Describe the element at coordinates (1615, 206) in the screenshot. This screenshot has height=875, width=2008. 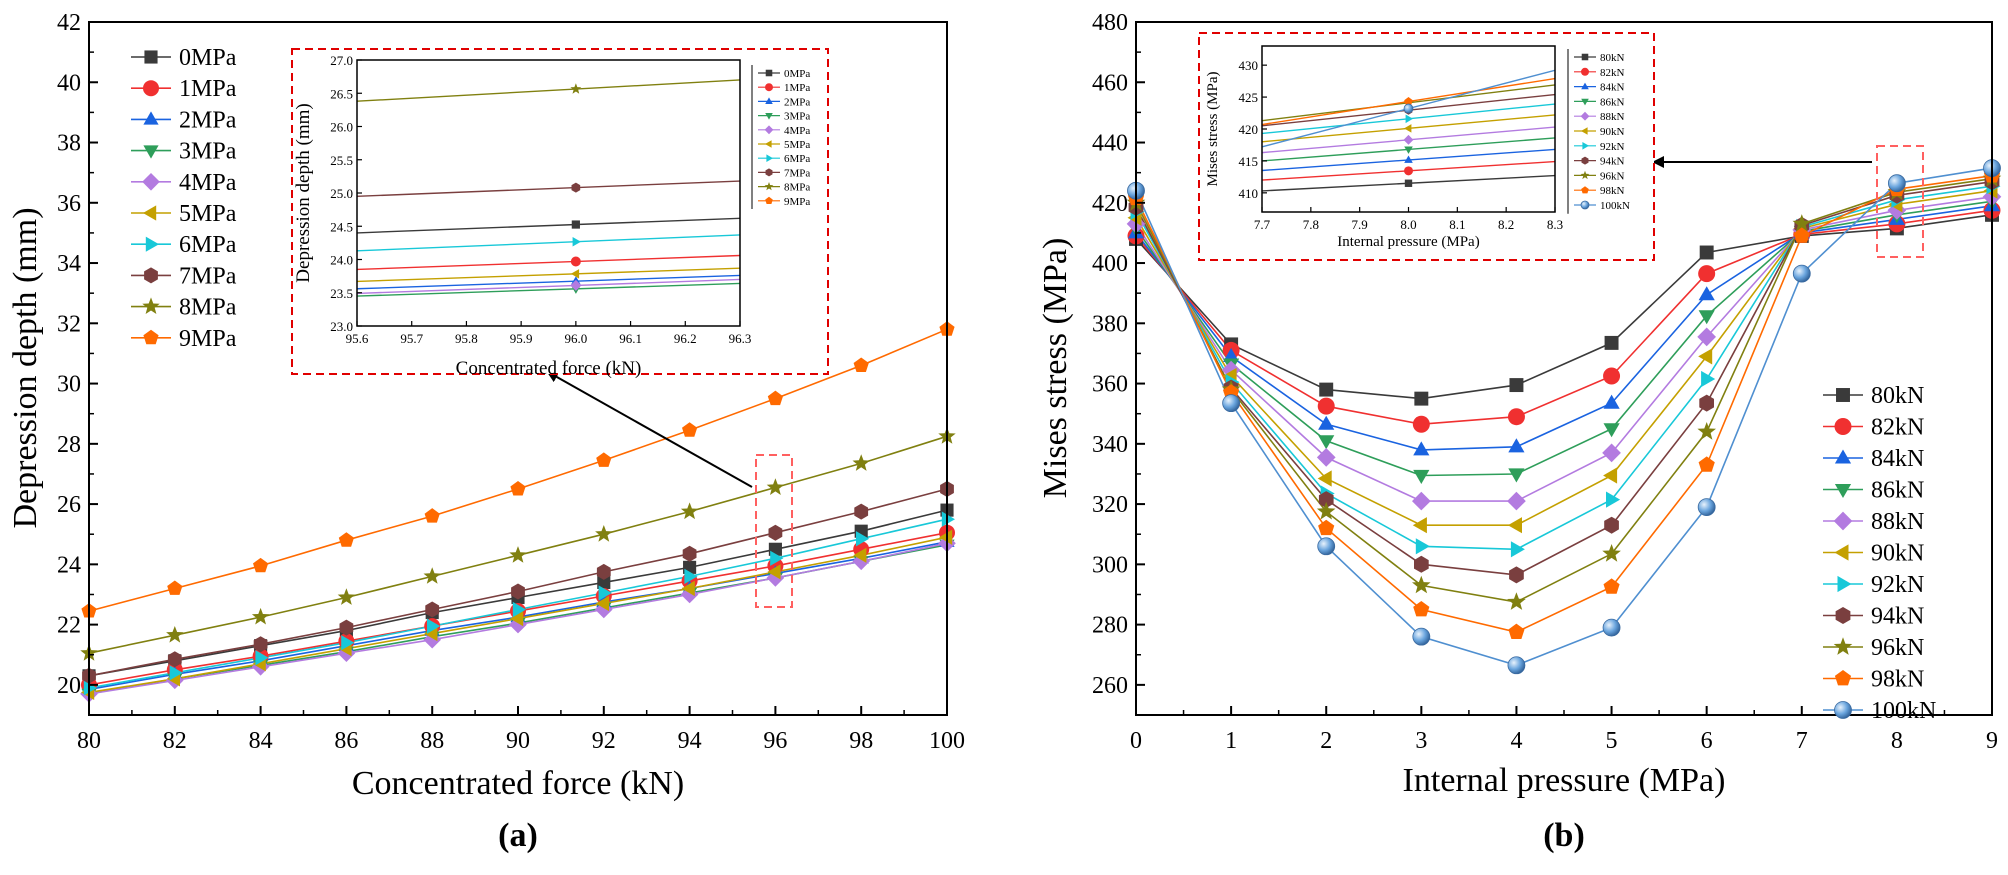
I see `inset-legend-label: 100kN` at that location.